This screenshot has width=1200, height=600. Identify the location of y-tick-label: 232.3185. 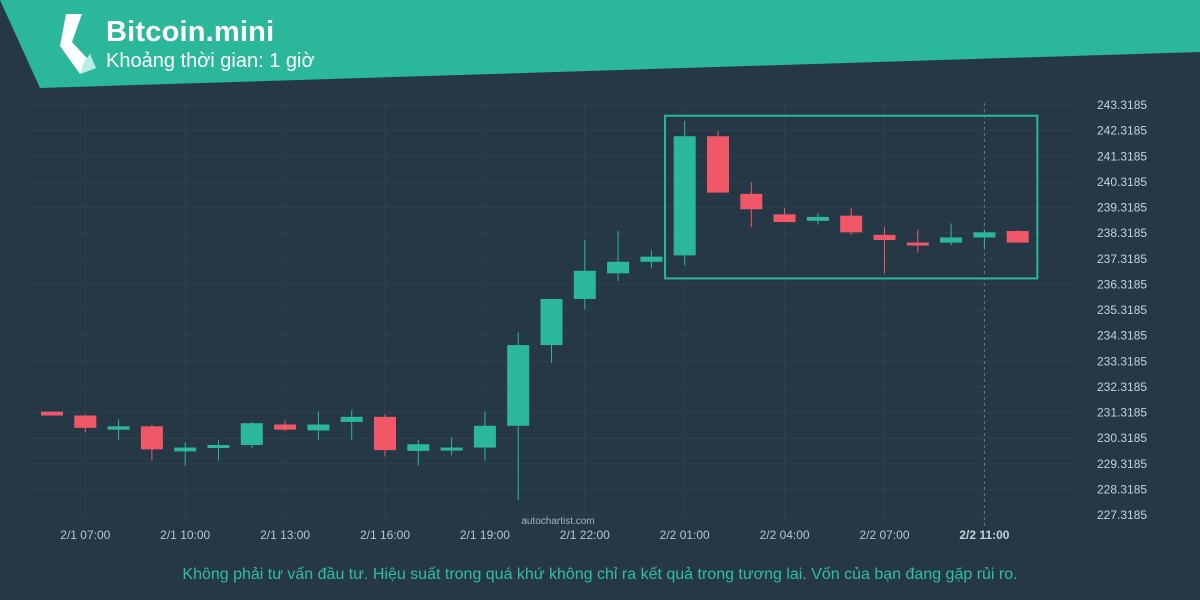
(1122, 387).